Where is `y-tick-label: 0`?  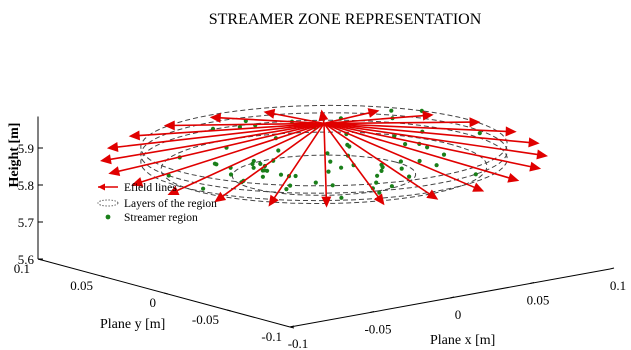 y-tick-label: 0 is located at coordinates (153, 302).